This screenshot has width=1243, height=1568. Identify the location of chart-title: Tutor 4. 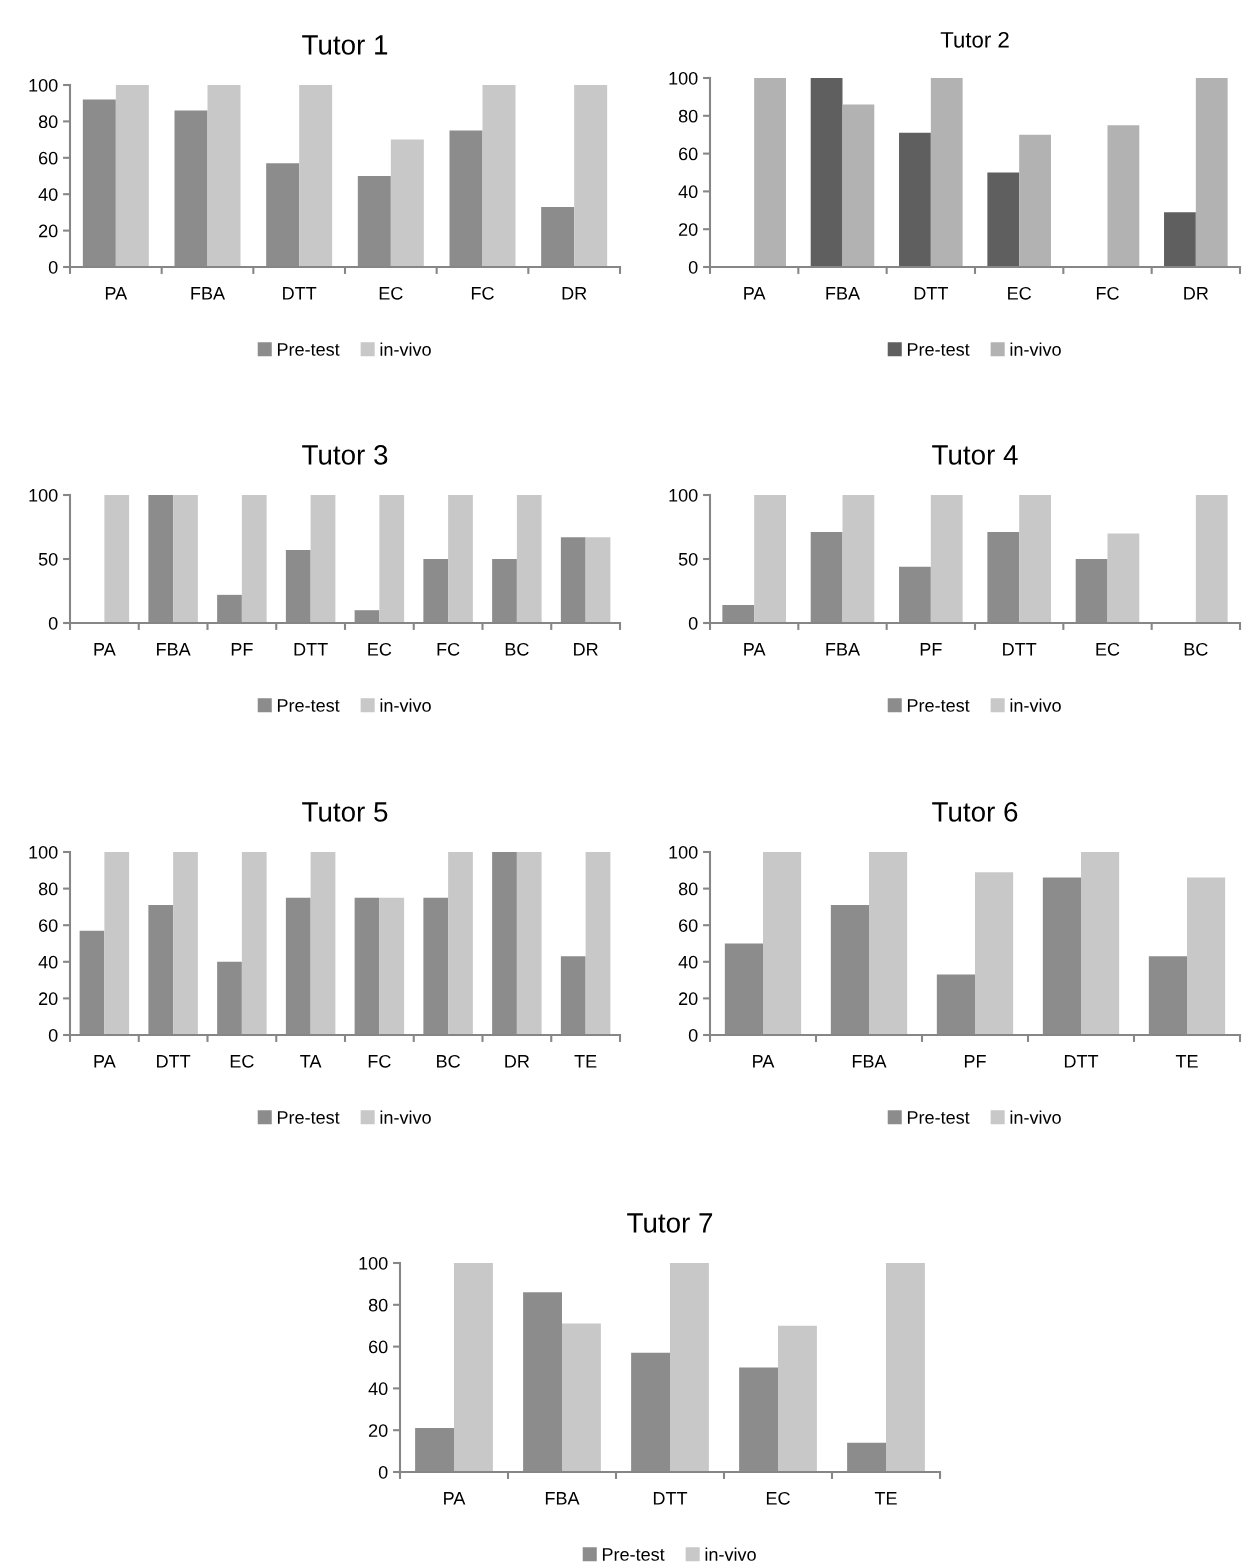
(975, 455).